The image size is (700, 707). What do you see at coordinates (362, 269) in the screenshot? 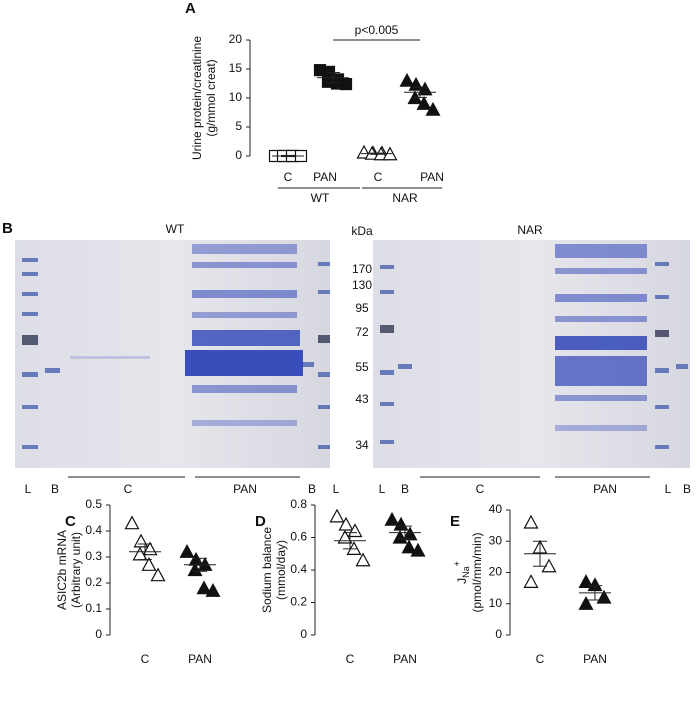
I see `kda-marker: 170` at bounding box center [362, 269].